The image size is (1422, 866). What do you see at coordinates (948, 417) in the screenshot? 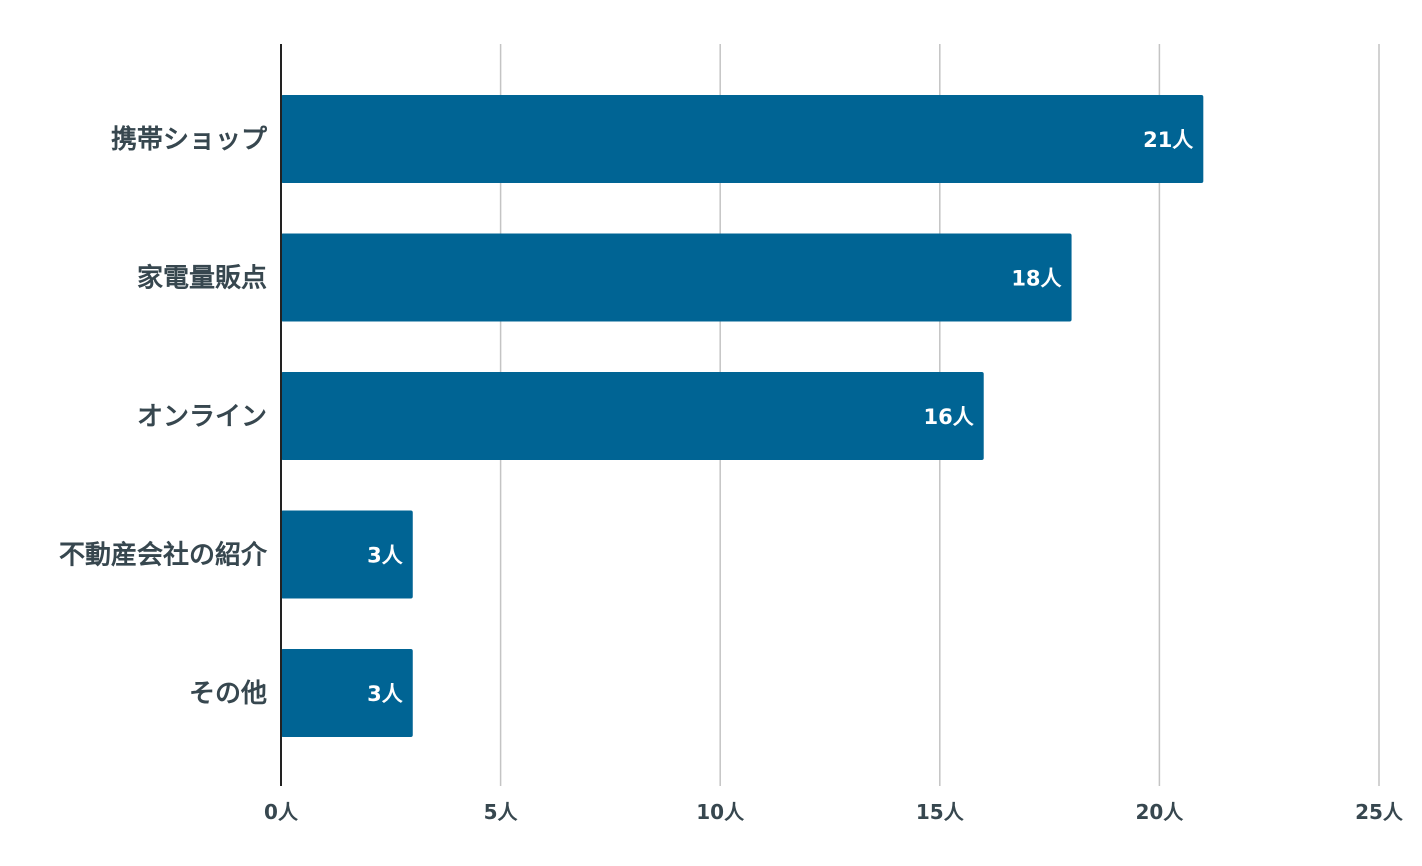
I see `data-label: 16人` at bounding box center [948, 417].